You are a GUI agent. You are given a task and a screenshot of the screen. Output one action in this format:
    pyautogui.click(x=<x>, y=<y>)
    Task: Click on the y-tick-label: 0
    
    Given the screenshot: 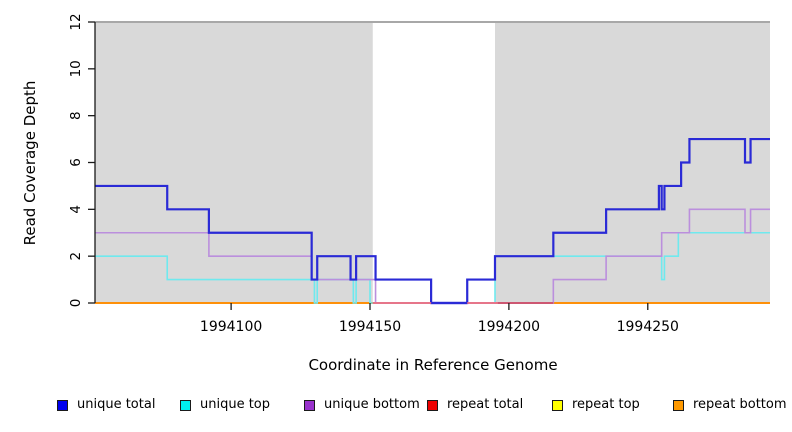 What is the action you would take?
    pyautogui.click(x=76, y=303)
    